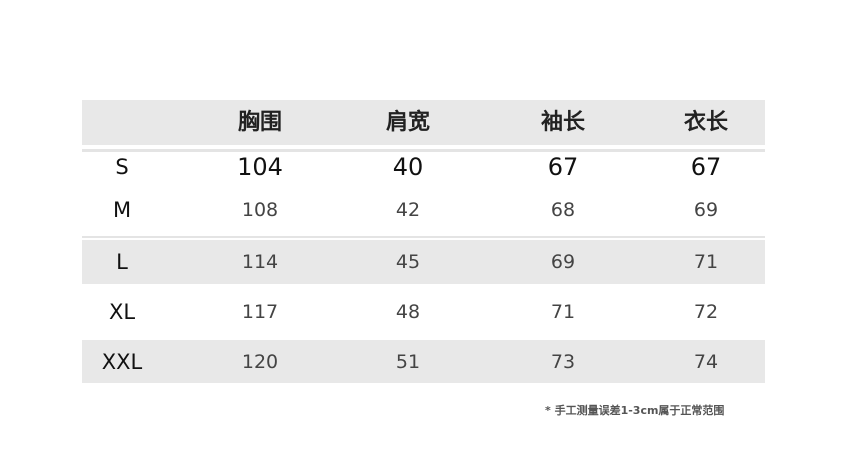 Image resolution: width=852 pixels, height=465 pixels. Describe the element at coordinates (426, 167) in the screenshot. I see `table-row: S 104 40 67 67` at that location.